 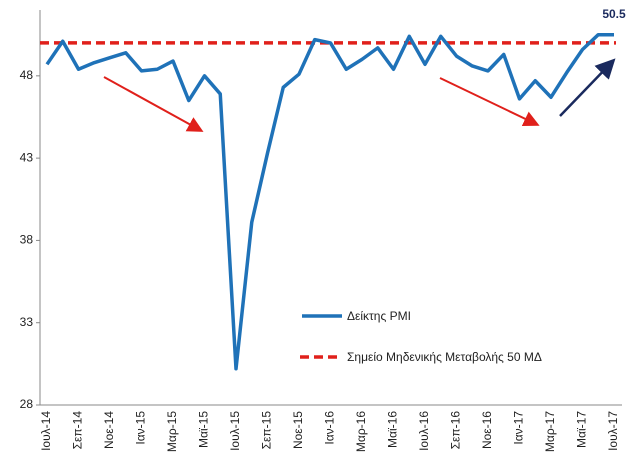 What do you see at coordinates (550, 431) in the screenshot?
I see `x-tick-label: Μαρ-17` at bounding box center [550, 431].